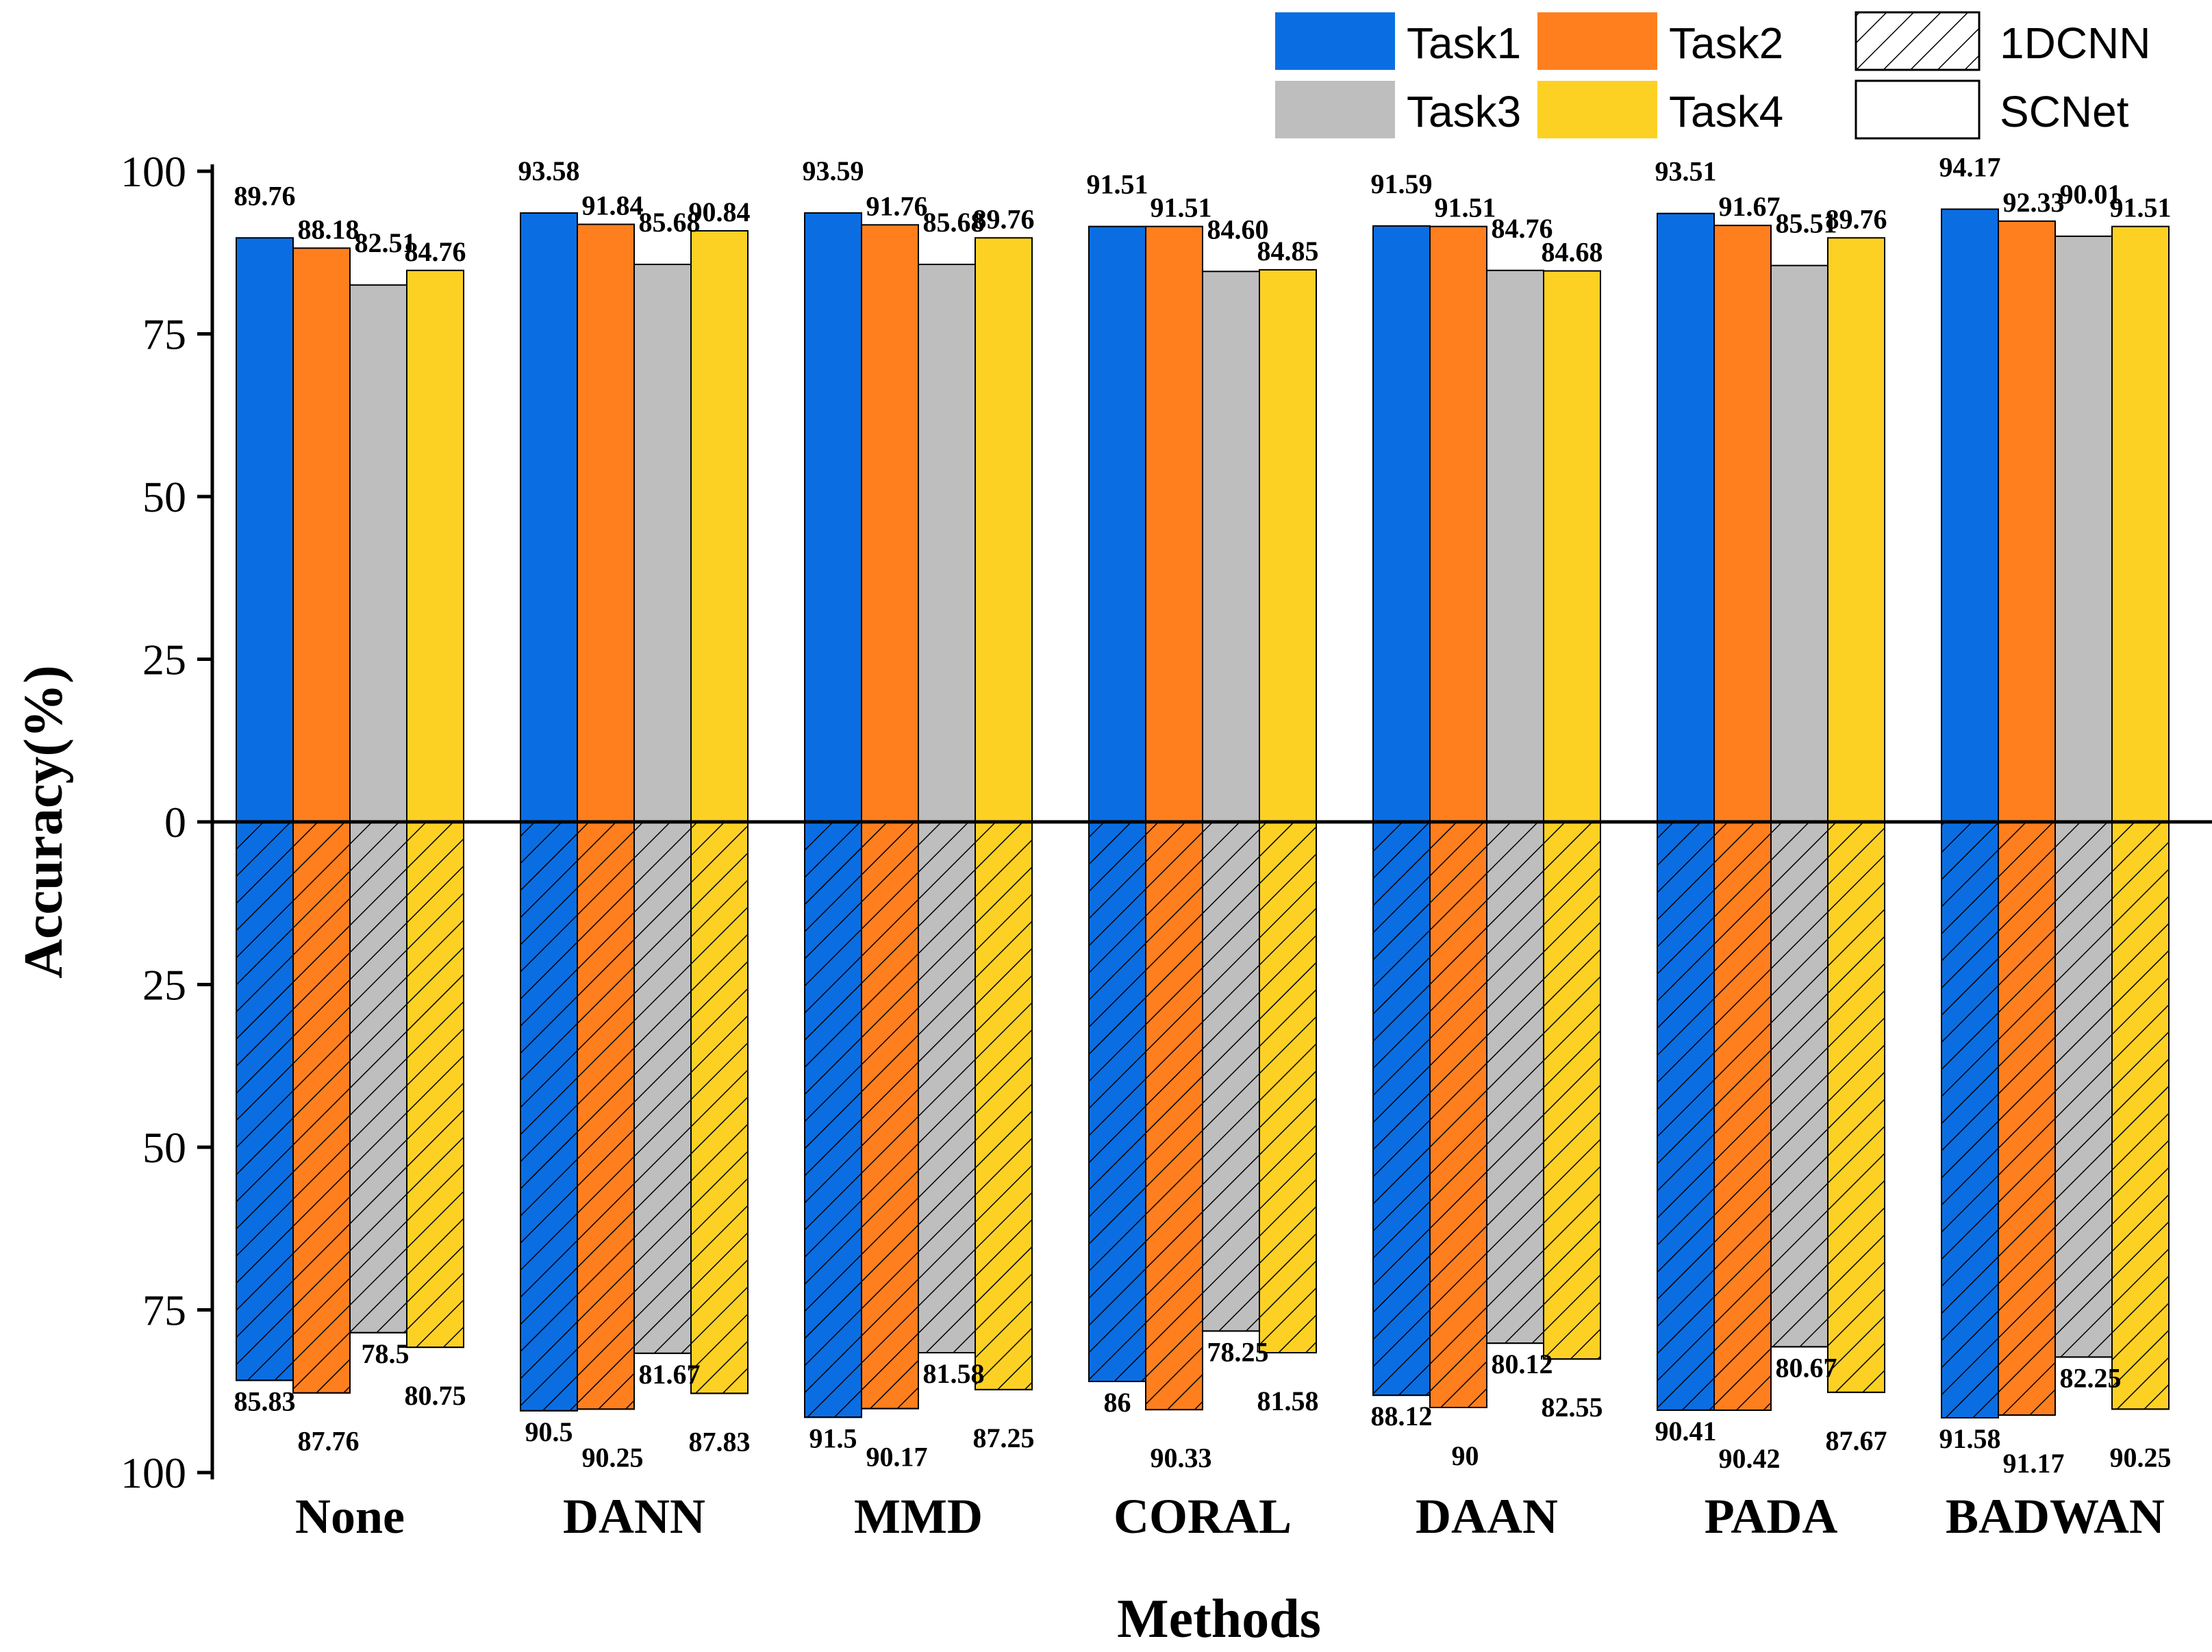  What do you see at coordinates (1458, 1114) in the screenshot?
I see `bar-hatch-1dcnn-task2-daan` at bounding box center [1458, 1114].